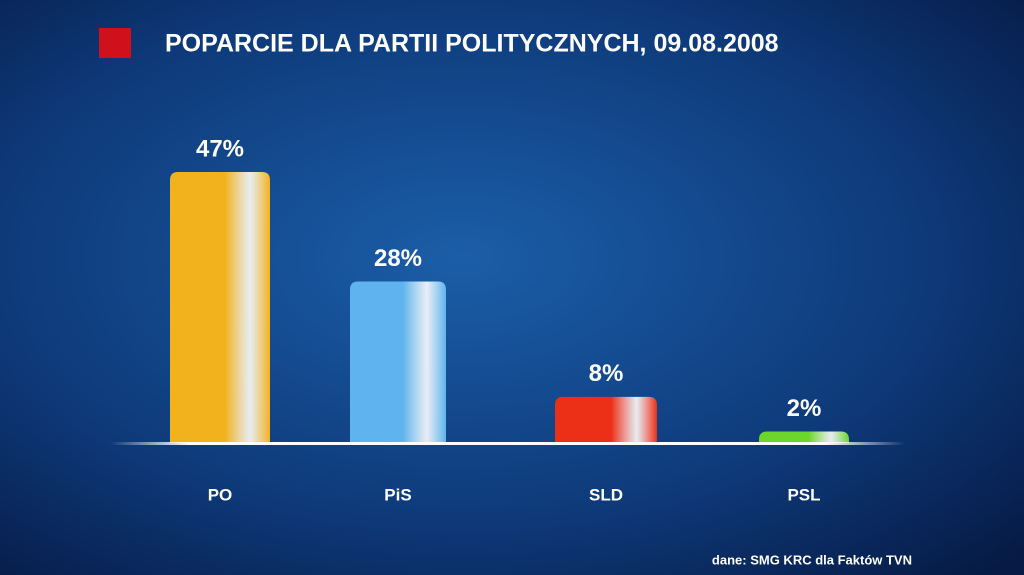 The height and width of the screenshot is (575, 1024). I want to click on baseline, so click(507, 443).